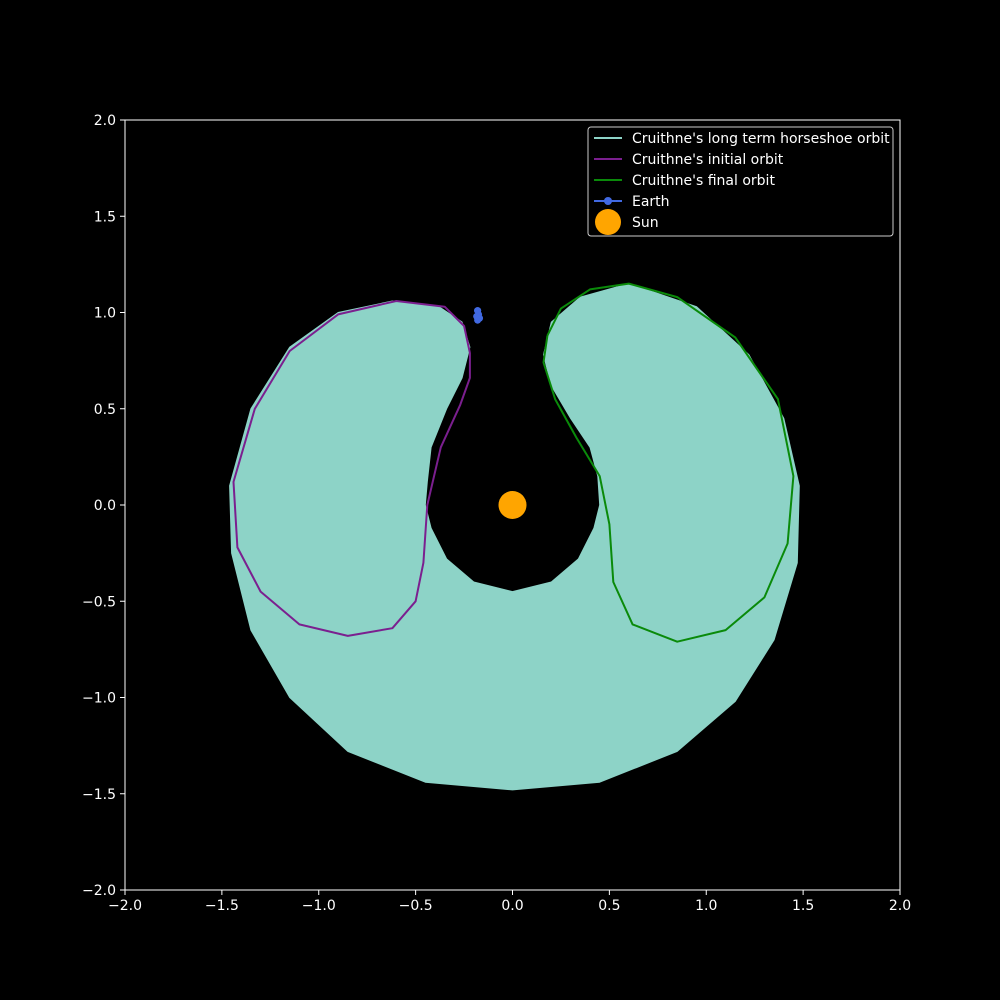  What do you see at coordinates (708, 160) in the screenshot?
I see `legend-label-initial: Cruithne's initial orbit` at bounding box center [708, 160].